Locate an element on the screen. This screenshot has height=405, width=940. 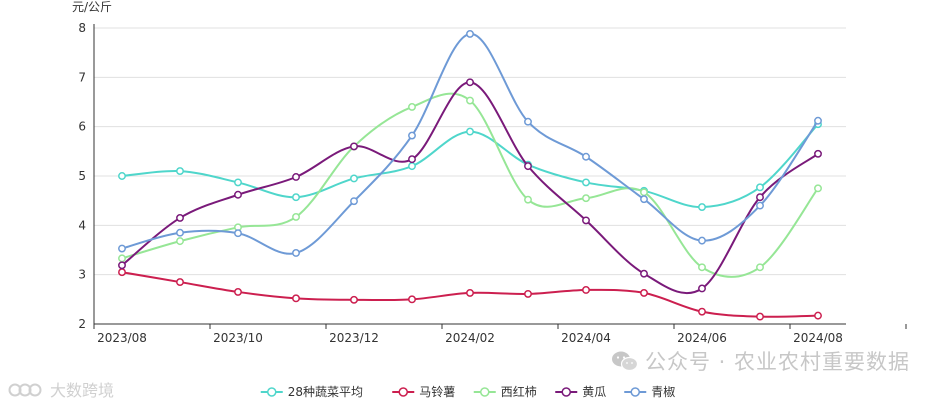
legend-item: 马铃薯 is located at coordinates (423, 391).